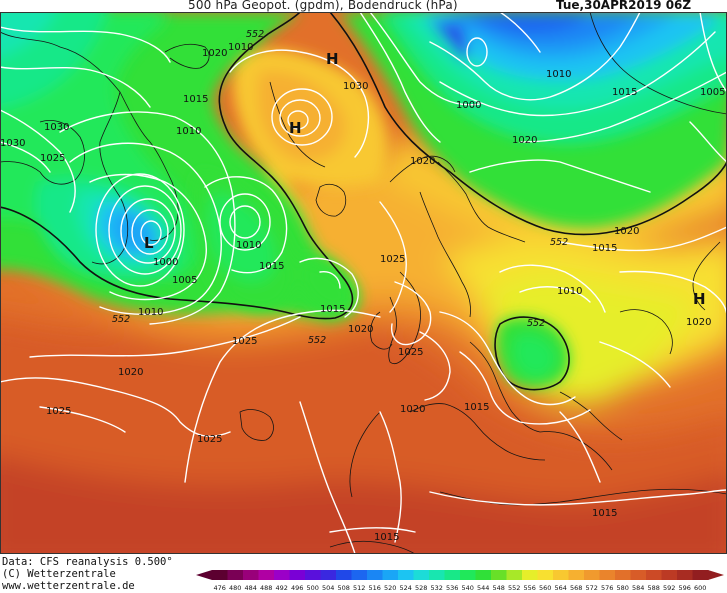 The width and height of the screenshot is (727, 593). What do you see at coordinates (712, 92) in the screenshot?
I see `isobar-label: 1005` at bounding box center [712, 92].